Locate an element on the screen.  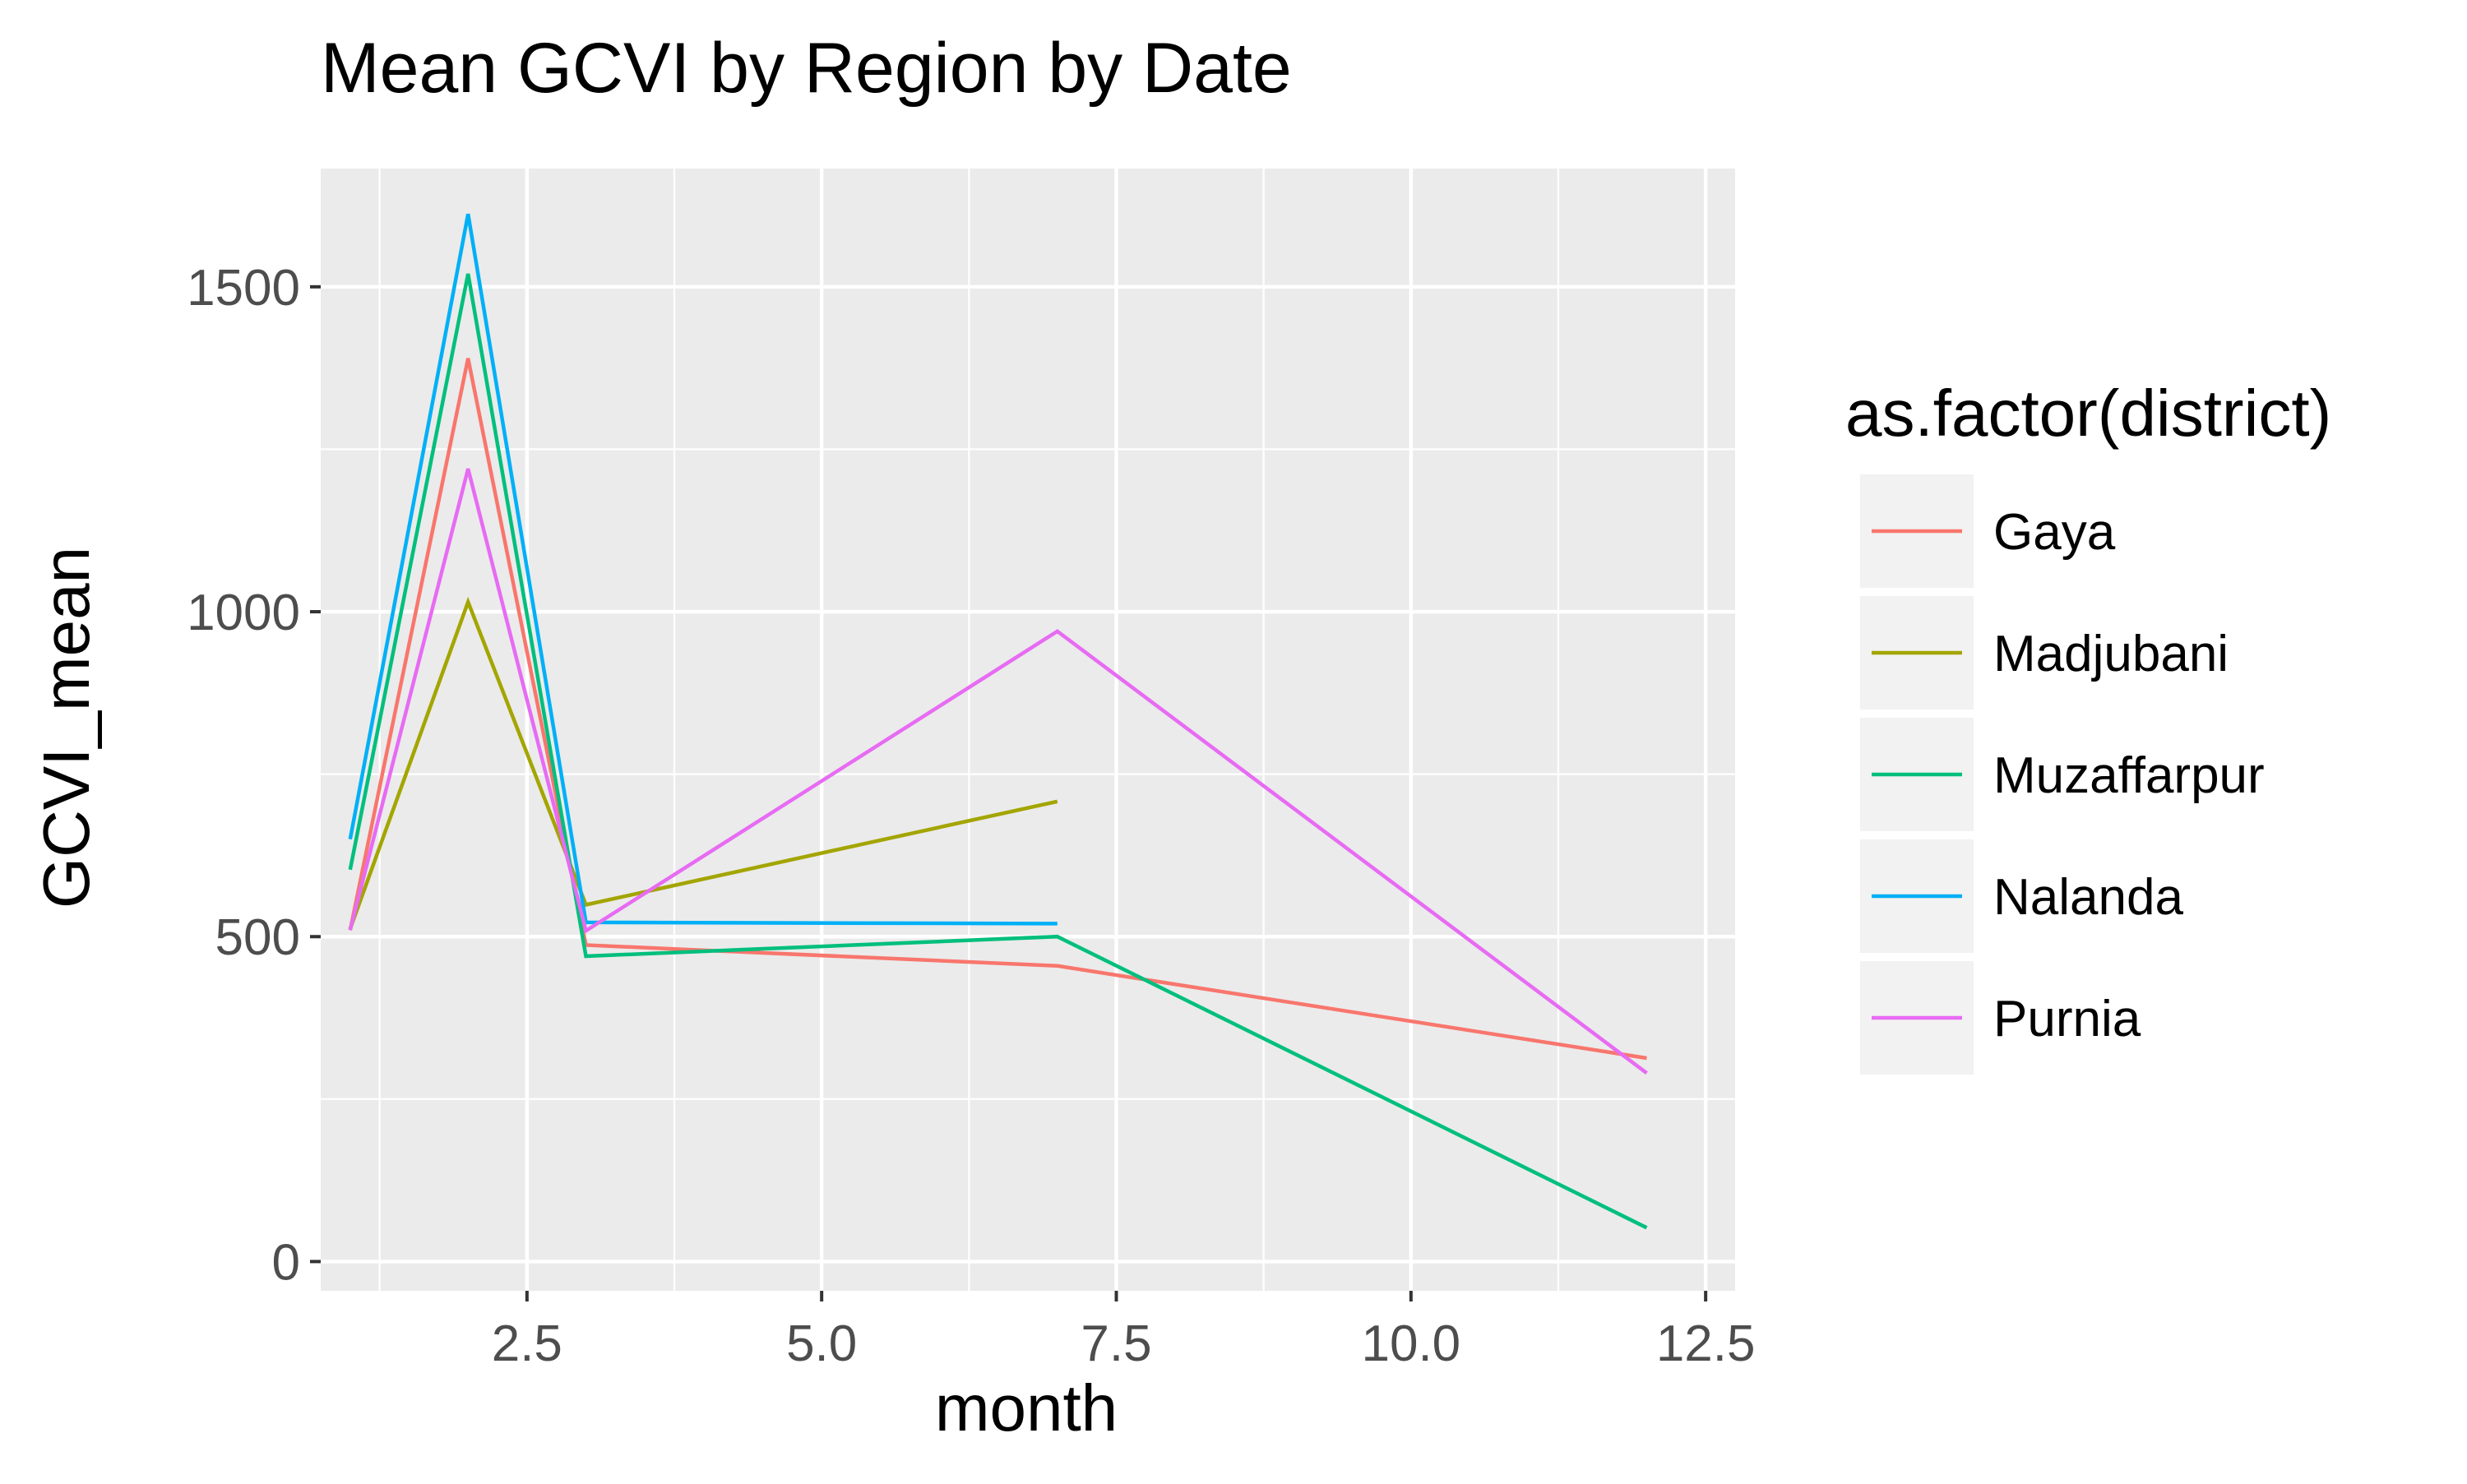
legend-item-madjubani: Madjubani is located at coordinates (2044, 653).